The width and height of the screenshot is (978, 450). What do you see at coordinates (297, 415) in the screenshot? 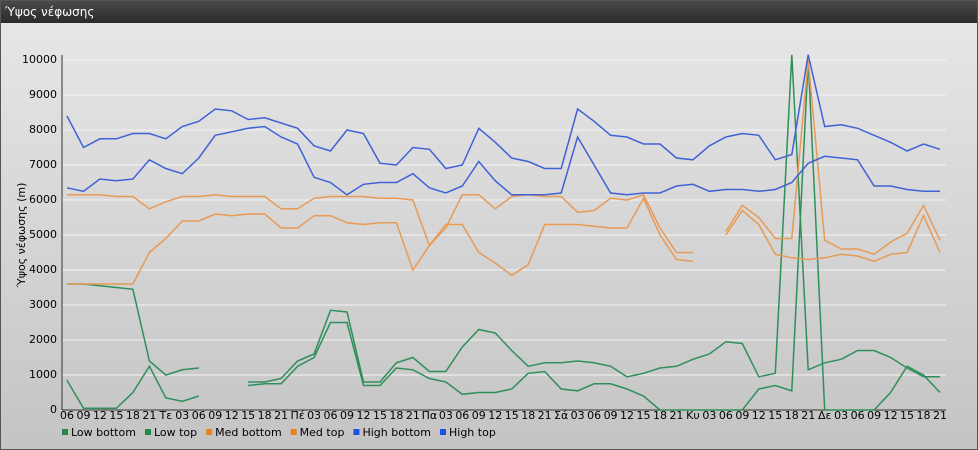
I see `x-tick-label: Πέ` at bounding box center [297, 415].